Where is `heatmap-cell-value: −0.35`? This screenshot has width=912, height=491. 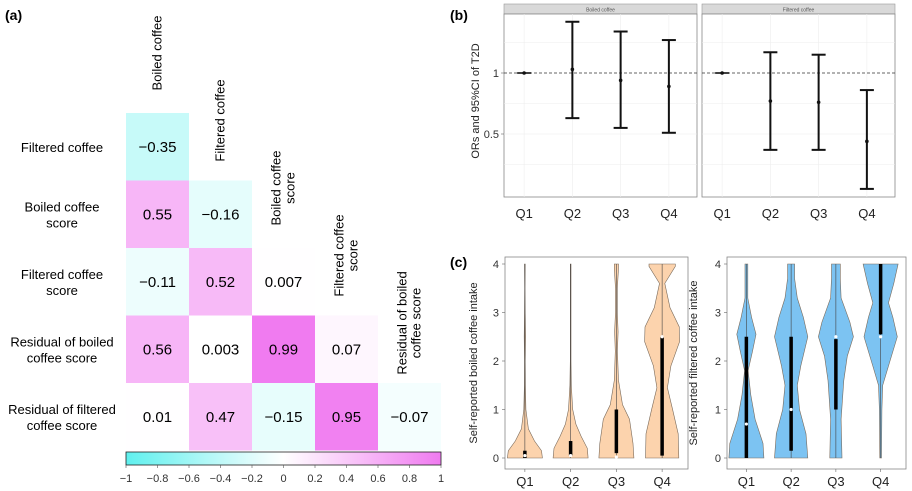 heatmap-cell-value: −0.35 is located at coordinates (158, 147).